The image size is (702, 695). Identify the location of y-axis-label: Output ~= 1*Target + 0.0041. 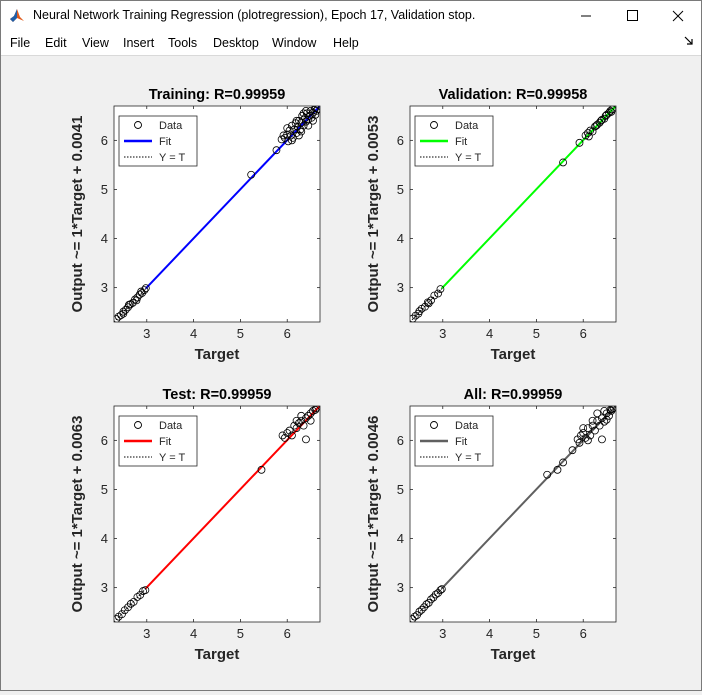
(77, 214).